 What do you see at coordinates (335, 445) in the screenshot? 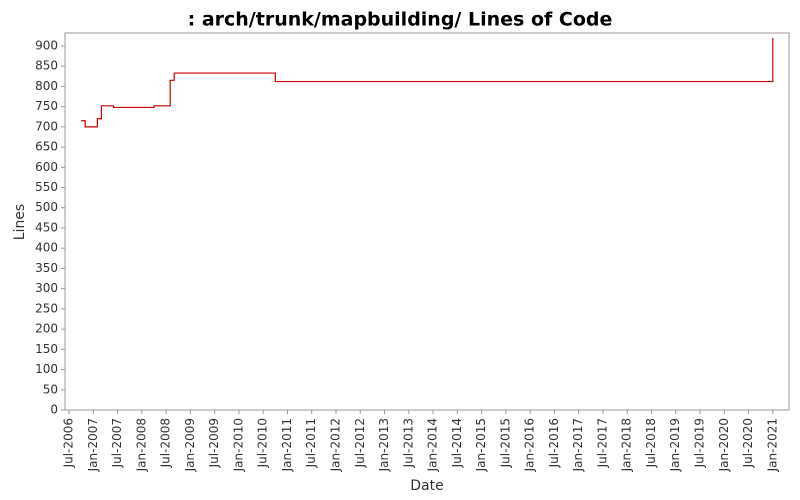
I see `x-tick-label: Jan-2012` at bounding box center [335, 445].